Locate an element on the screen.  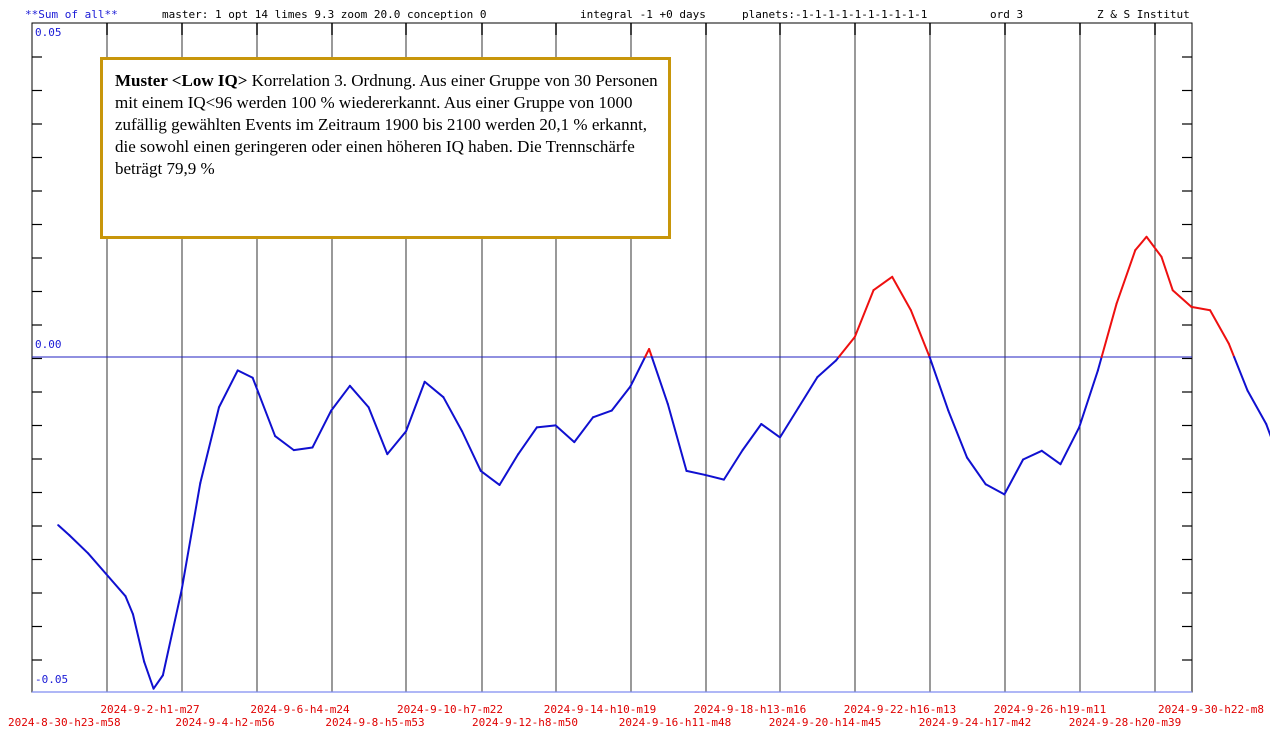
x-tick-label: 2024-9-24-h17-m42 is located at coordinates (975, 722).